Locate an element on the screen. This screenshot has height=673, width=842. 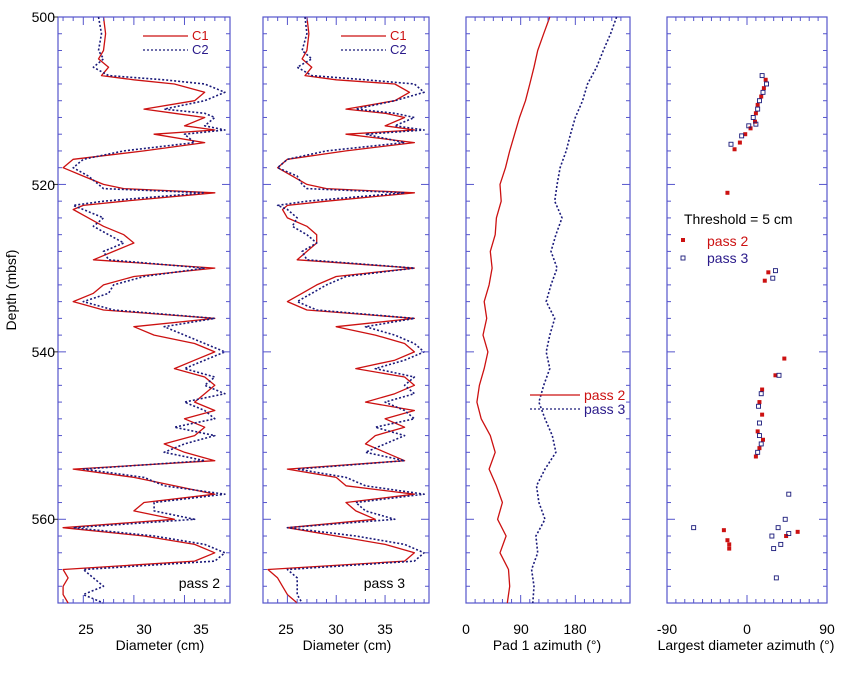
panel4-x-tick-0: 0 is located at coordinates (747, 629).